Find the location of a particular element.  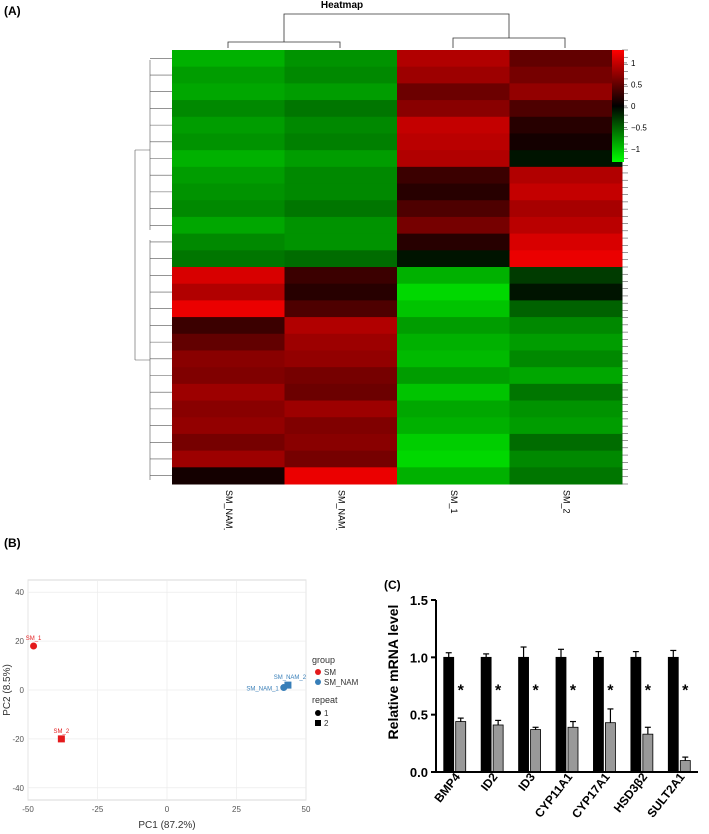

legend-repeat-1: 1 is located at coordinates (326, 713).